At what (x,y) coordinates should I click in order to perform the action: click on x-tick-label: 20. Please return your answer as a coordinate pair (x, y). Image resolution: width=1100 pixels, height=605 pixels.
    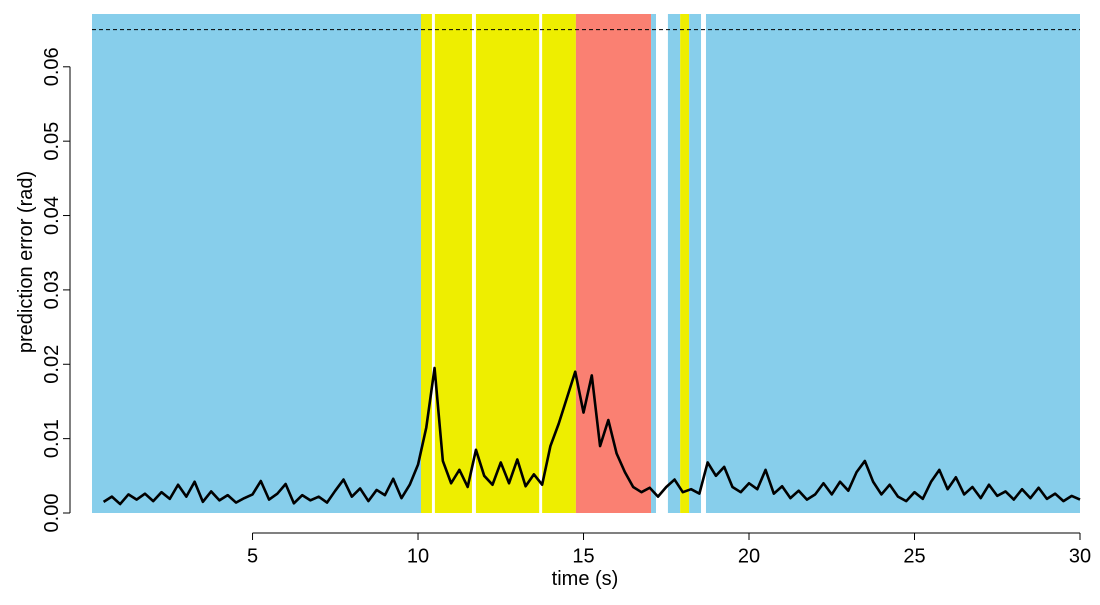
    Looking at the image, I should click on (749, 556).